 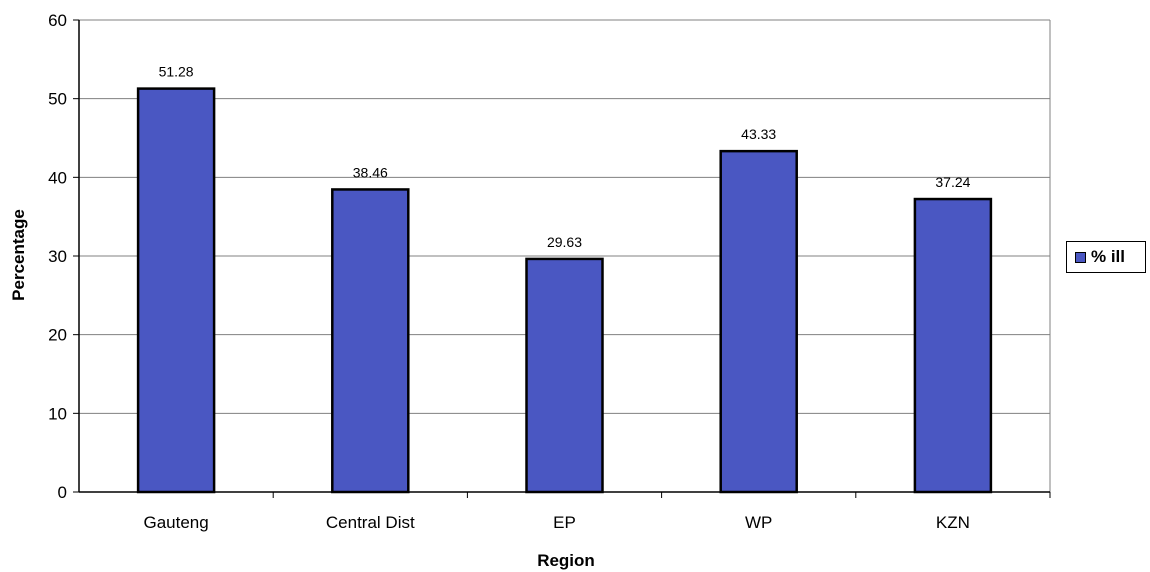 I want to click on y-tick-label: 60, so click(x=57, y=20).